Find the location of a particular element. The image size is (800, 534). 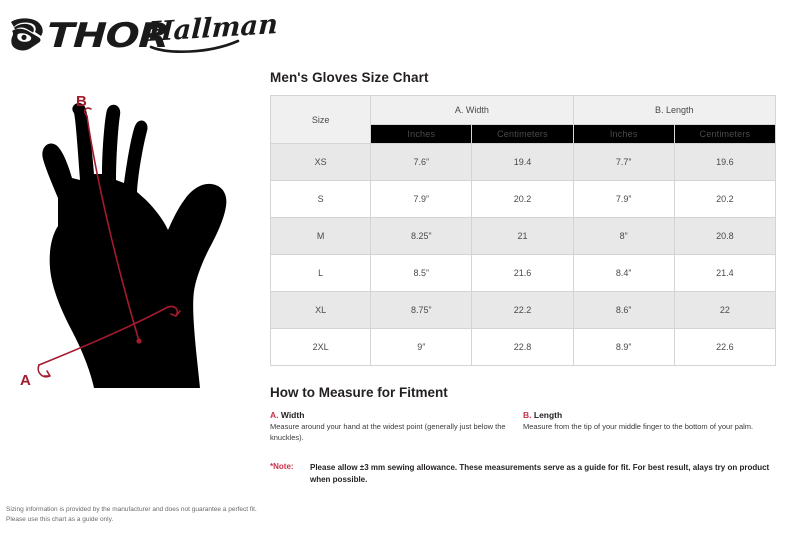

measure-width-heading: A. Width is located at coordinates (388, 415).